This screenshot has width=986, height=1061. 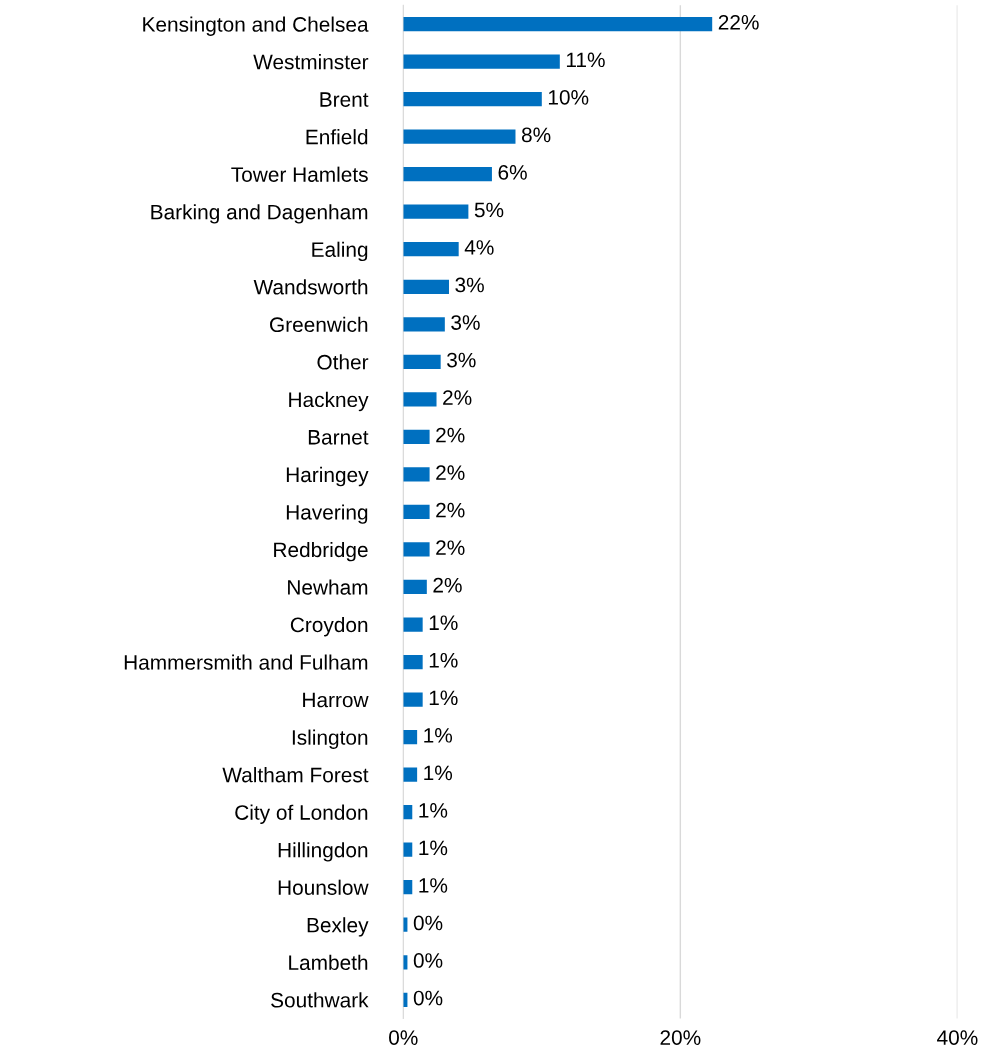 What do you see at coordinates (321, 551) in the screenshot?
I see `y-tick-label: Redbridge` at bounding box center [321, 551].